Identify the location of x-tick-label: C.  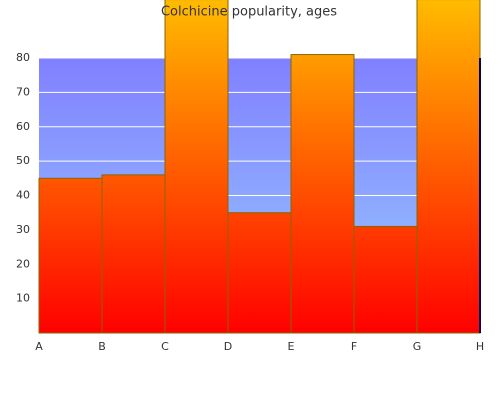
(165, 346).